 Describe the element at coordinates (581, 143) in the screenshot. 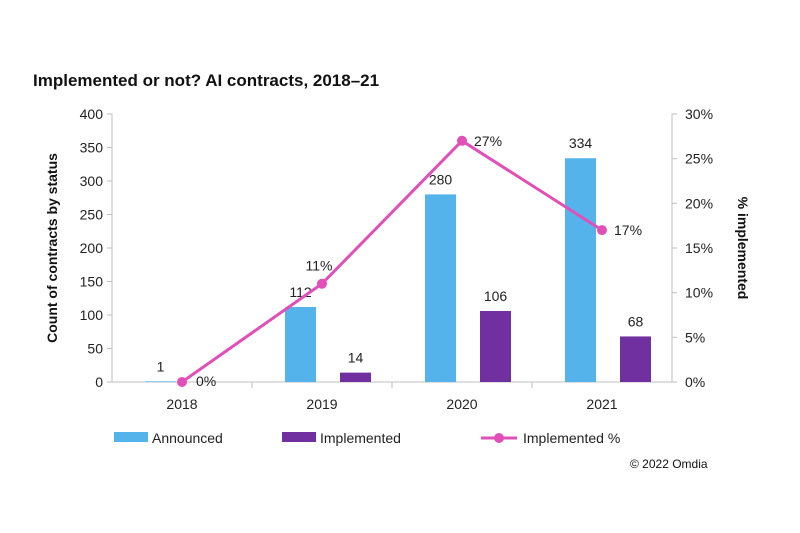

I see `announced-data-label: 334` at that location.